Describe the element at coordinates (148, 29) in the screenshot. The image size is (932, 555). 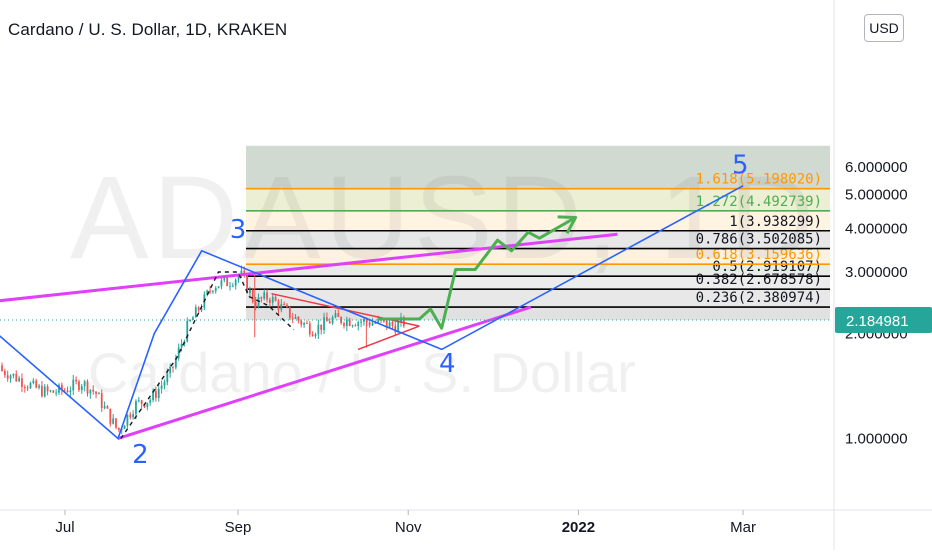
I see `chart-title: Cardano / U. S. Dollar, 1D, KRAKEN` at that location.